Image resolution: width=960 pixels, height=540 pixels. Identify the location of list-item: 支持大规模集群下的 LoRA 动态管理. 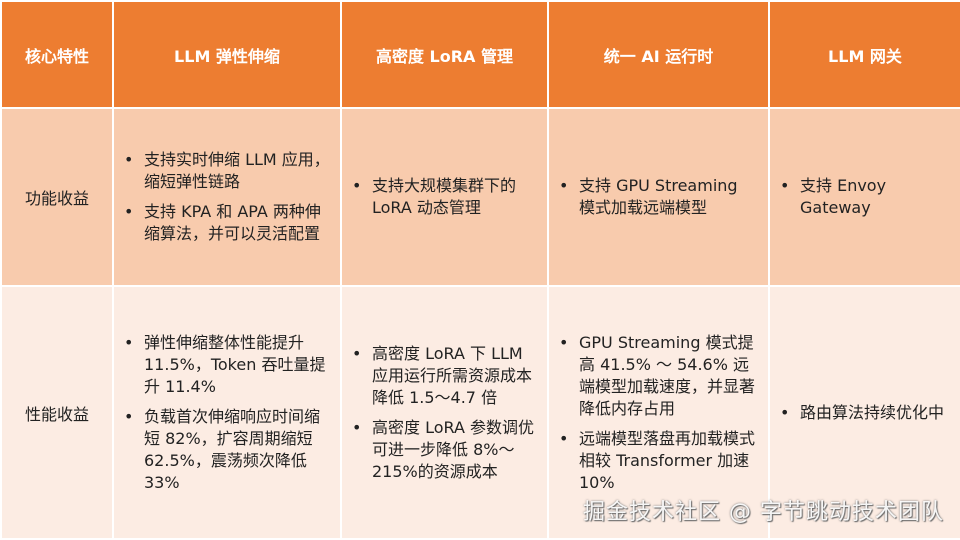
(442, 197).